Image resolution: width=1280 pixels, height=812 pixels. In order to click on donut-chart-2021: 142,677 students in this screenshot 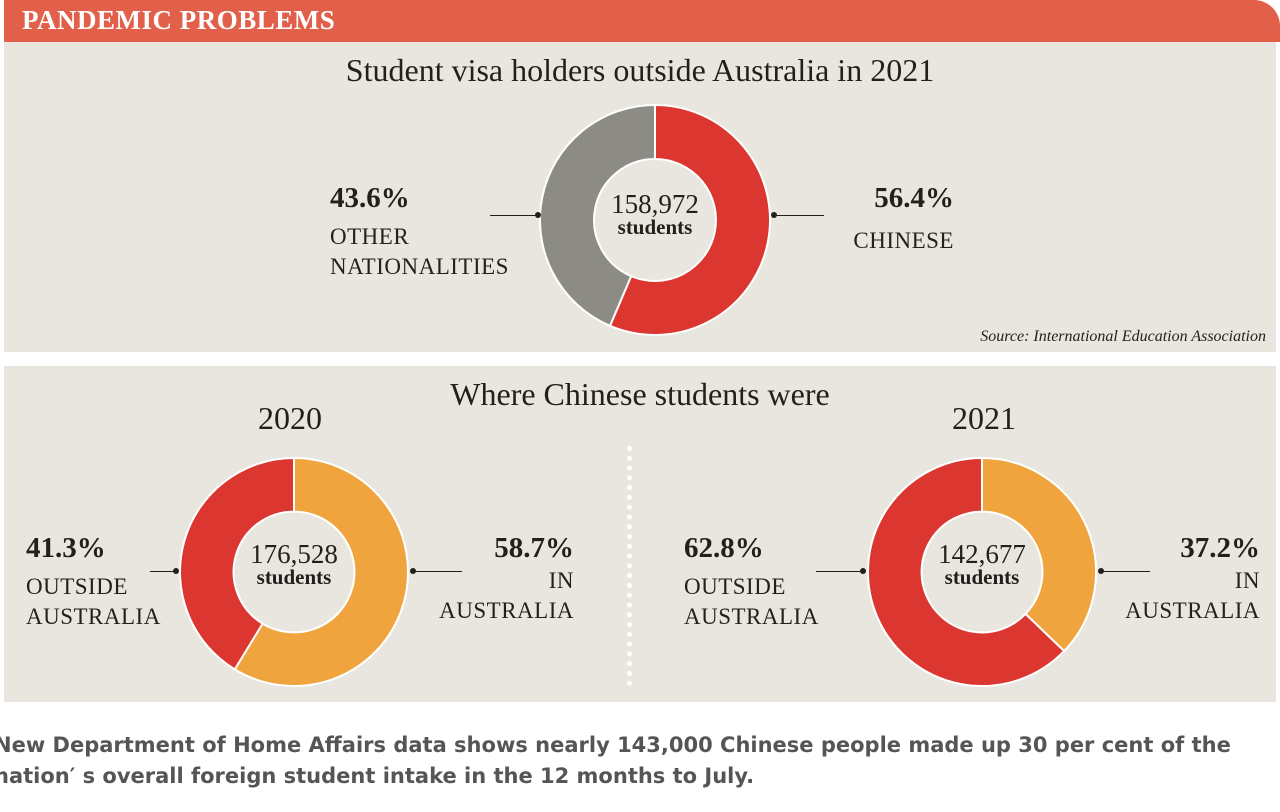, I will do `click(982, 571)`.